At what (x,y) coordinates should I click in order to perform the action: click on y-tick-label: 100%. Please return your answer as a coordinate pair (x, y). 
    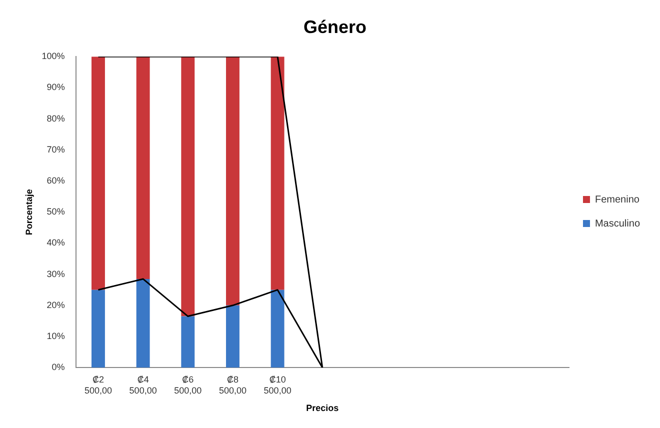
    Looking at the image, I should click on (53, 56).